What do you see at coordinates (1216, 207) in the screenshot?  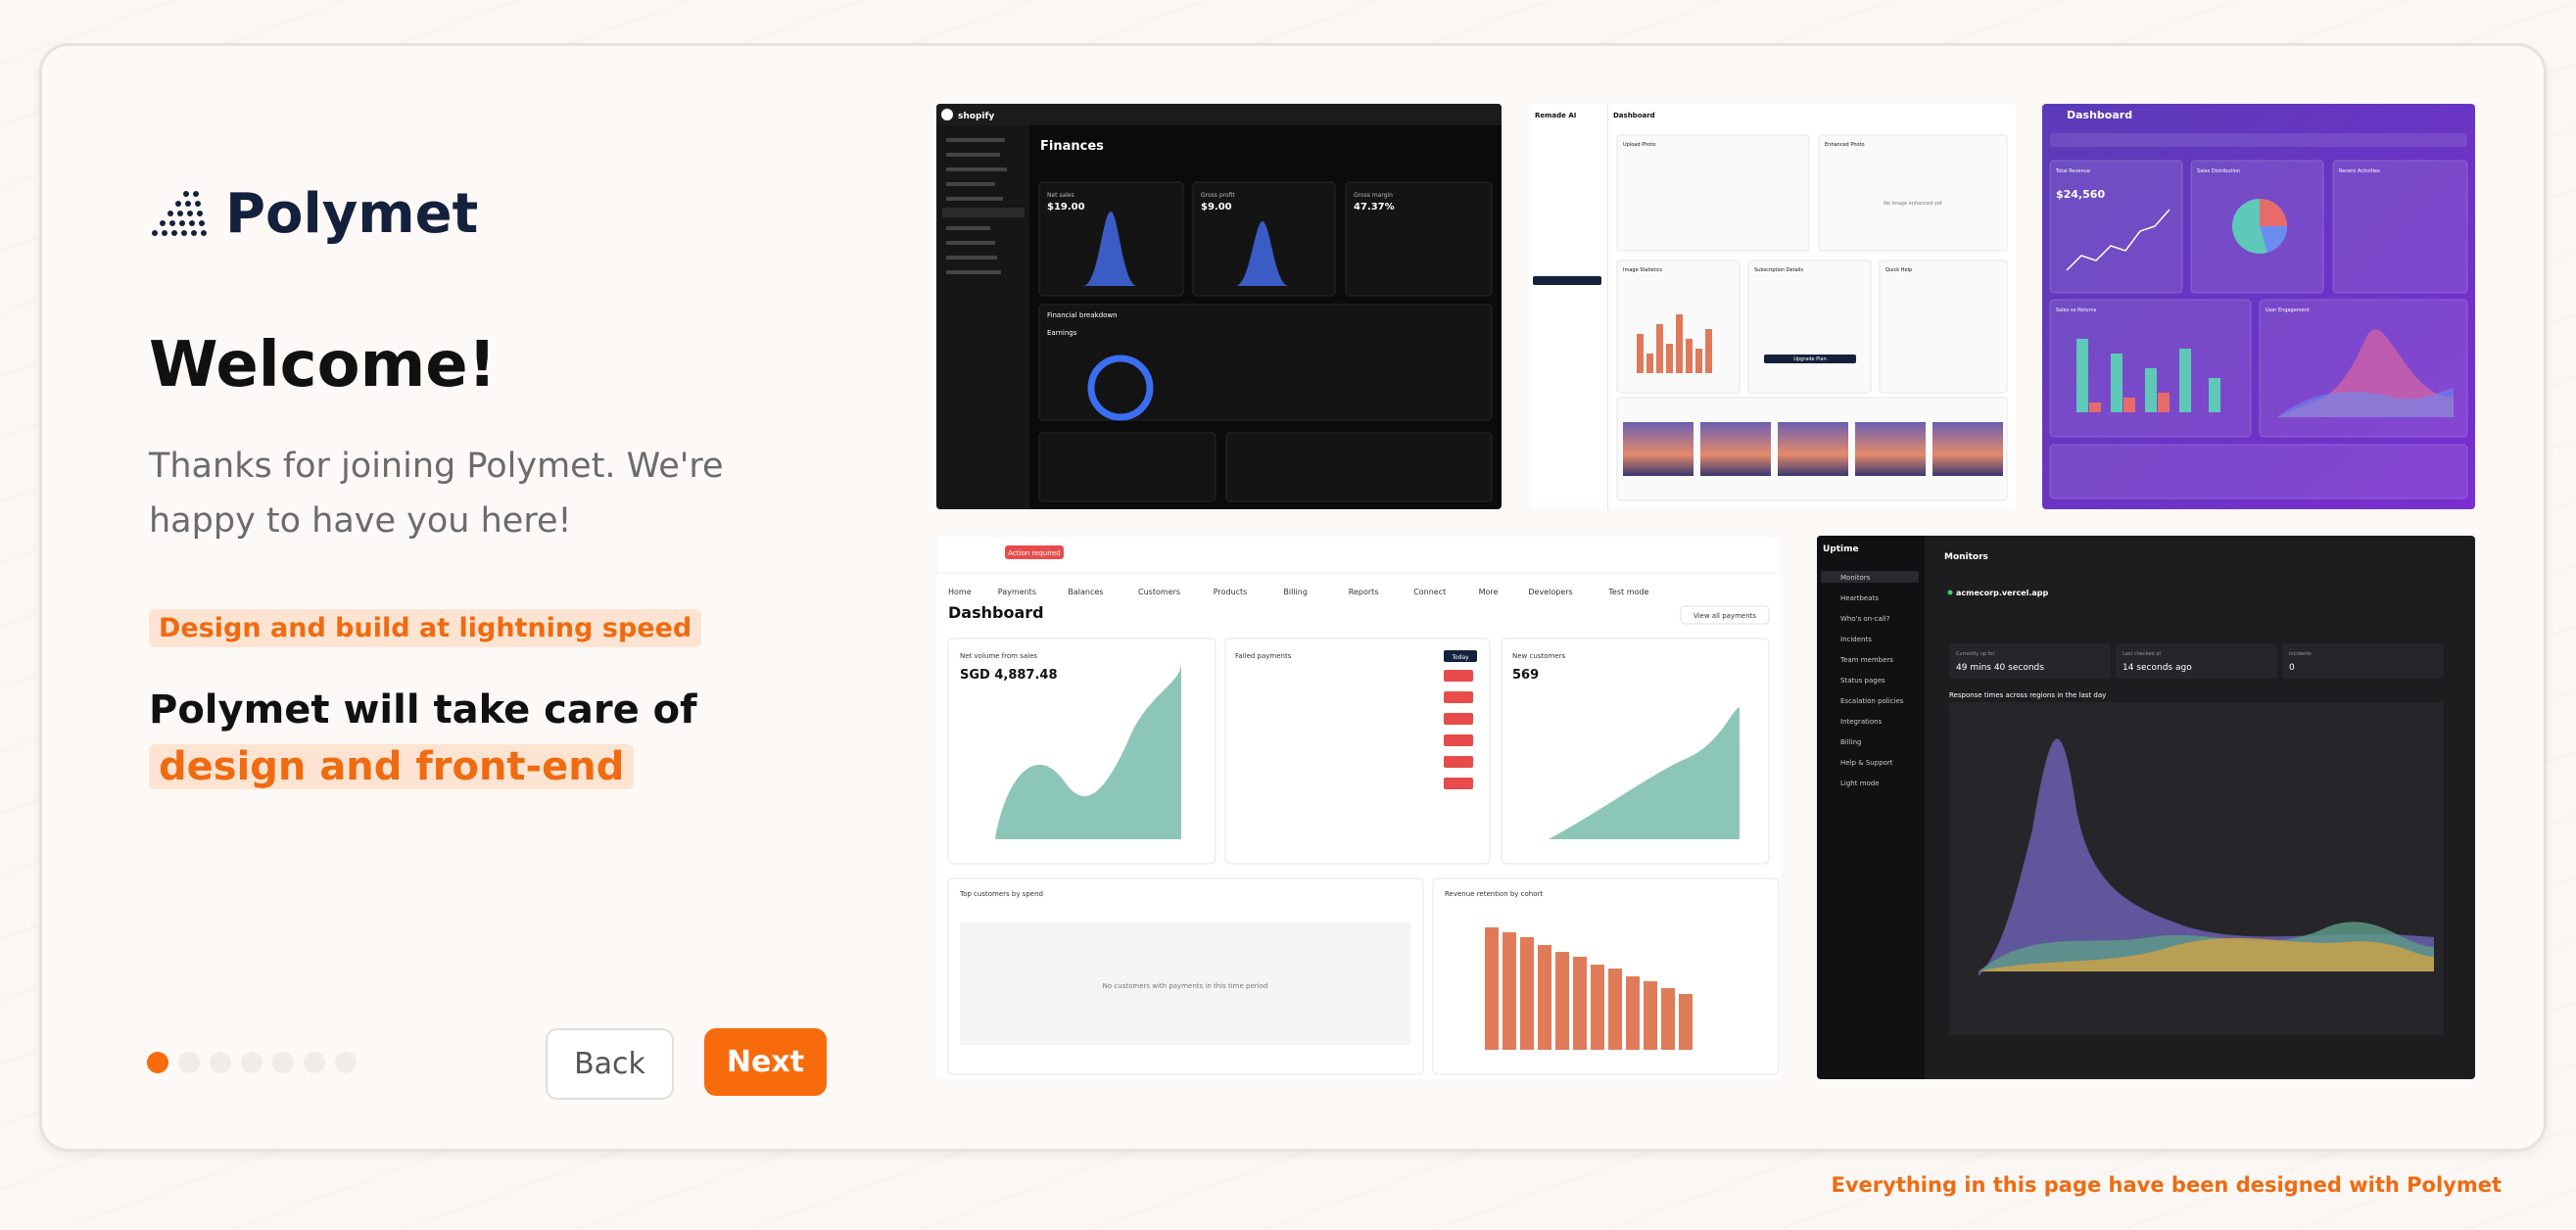 I see `decor: $9.00` at bounding box center [1216, 207].